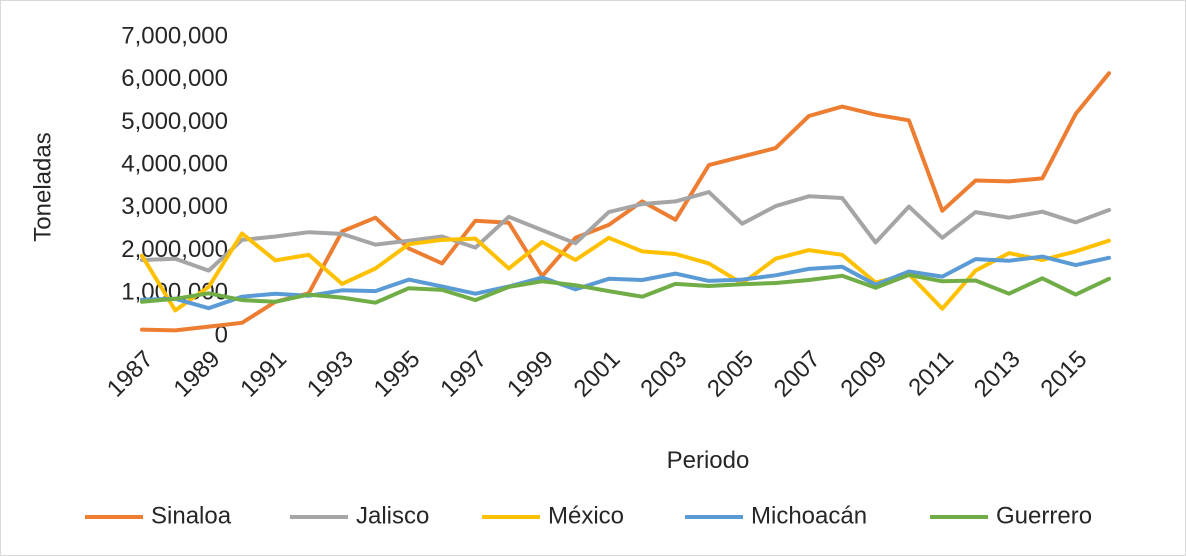 Image resolution: width=1186 pixels, height=556 pixels. Describe the element at coordinates (1044, 515) in the screenshot. I see `legend-label: Guerrero` at that location.